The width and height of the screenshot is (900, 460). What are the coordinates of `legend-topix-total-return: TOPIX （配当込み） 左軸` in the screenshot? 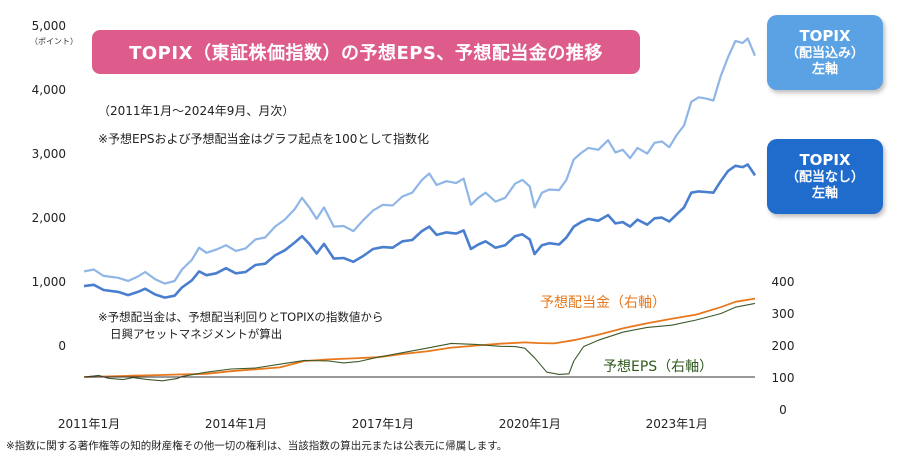 It's located at (825, 52).